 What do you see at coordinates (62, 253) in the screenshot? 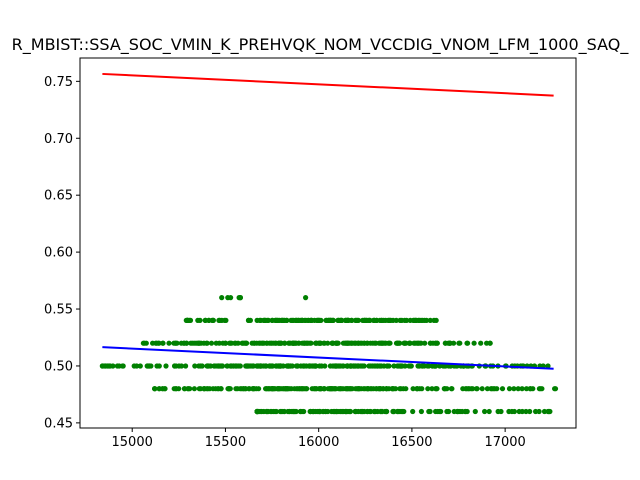
I see `y-axis: 0.45 0.50 0.55 0.60 0.65 0.70 0.75` at bounding box center [62, 253].